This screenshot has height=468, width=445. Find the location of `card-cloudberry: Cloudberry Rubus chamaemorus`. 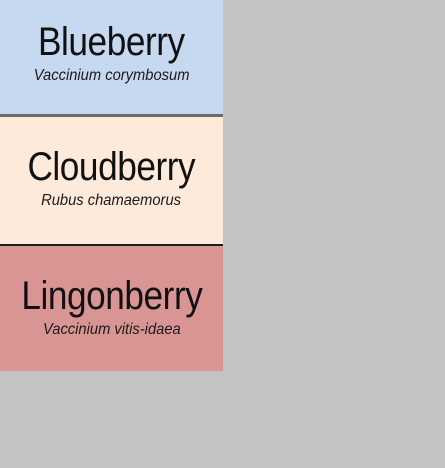

card-cloudberry: Cloudberry Rubus chamaemorus is located at coordinates (111, 181).